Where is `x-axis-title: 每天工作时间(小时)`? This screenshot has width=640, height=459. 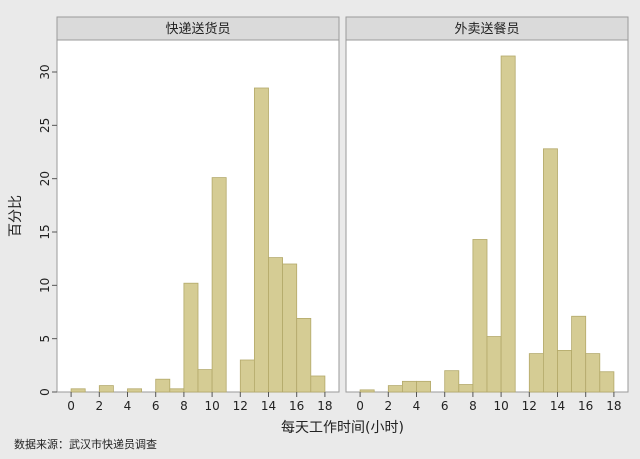 x-axis-title: 每天工作时间(小时) is located at coordinates (342, 428).